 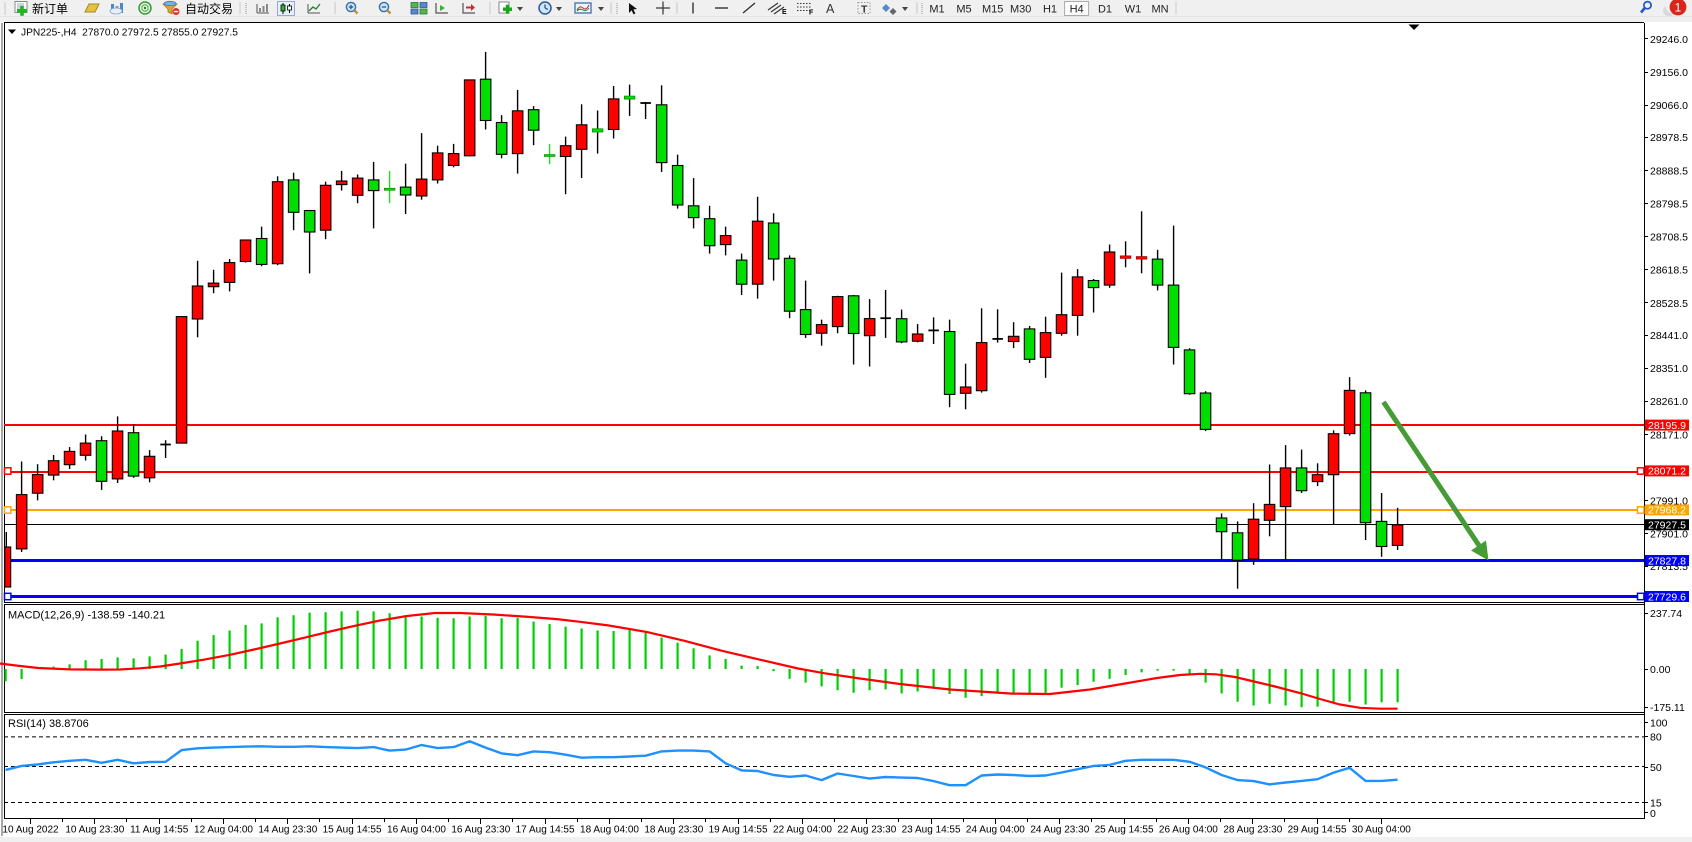 What do you see at coordinates (1667, 511) in the screenshot?
I see `svg-text: 27968.2` at bounding box center [1667, 511].